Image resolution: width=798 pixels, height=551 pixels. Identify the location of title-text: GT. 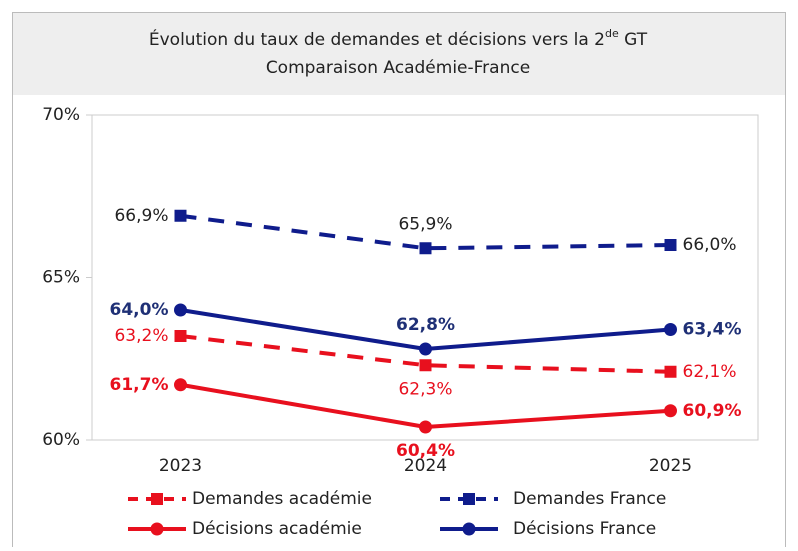
(633, 40).